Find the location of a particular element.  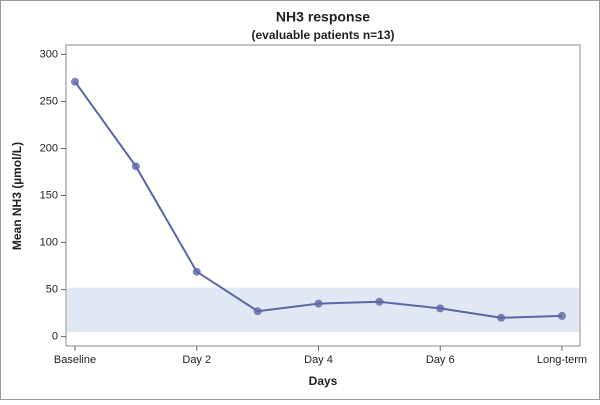

y-tick-label: 100 is located at coordinates (49, 242).